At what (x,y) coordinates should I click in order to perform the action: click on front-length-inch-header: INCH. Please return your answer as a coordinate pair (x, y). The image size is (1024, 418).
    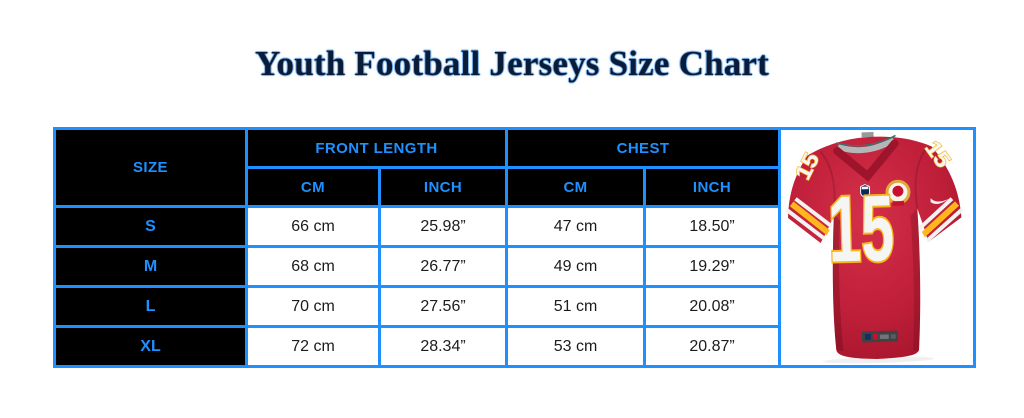
    Looking at the image, I should click on (443, 187).